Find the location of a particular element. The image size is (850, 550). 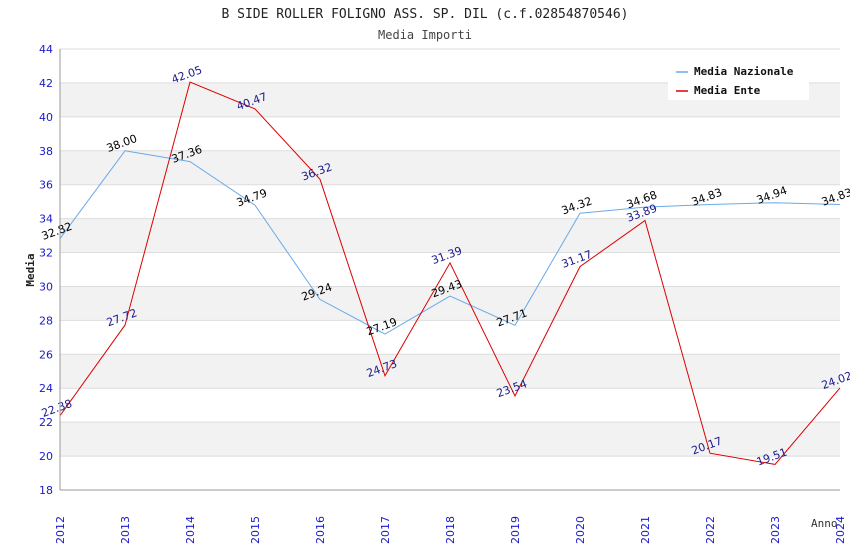

y-axis-ticks: 18 20 22 24 26 28 30 32 34 36 38 40 42 44 is located at coordinates (46, 270).